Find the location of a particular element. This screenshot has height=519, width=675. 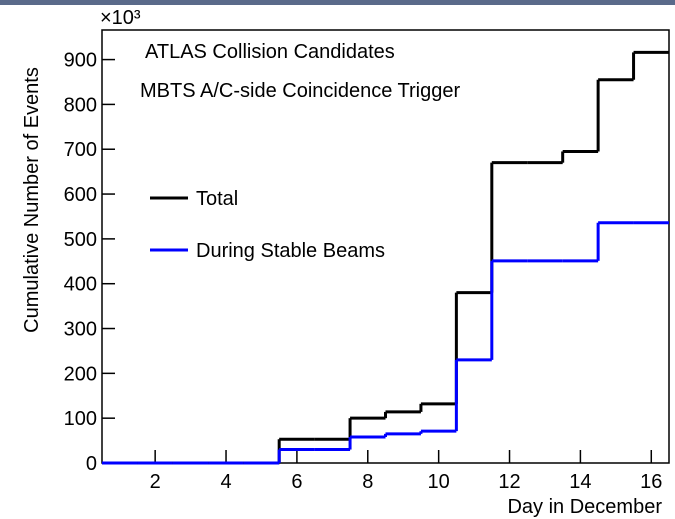

annotation: ATLAS Collision Candidates is located at coordinates (270, 52).